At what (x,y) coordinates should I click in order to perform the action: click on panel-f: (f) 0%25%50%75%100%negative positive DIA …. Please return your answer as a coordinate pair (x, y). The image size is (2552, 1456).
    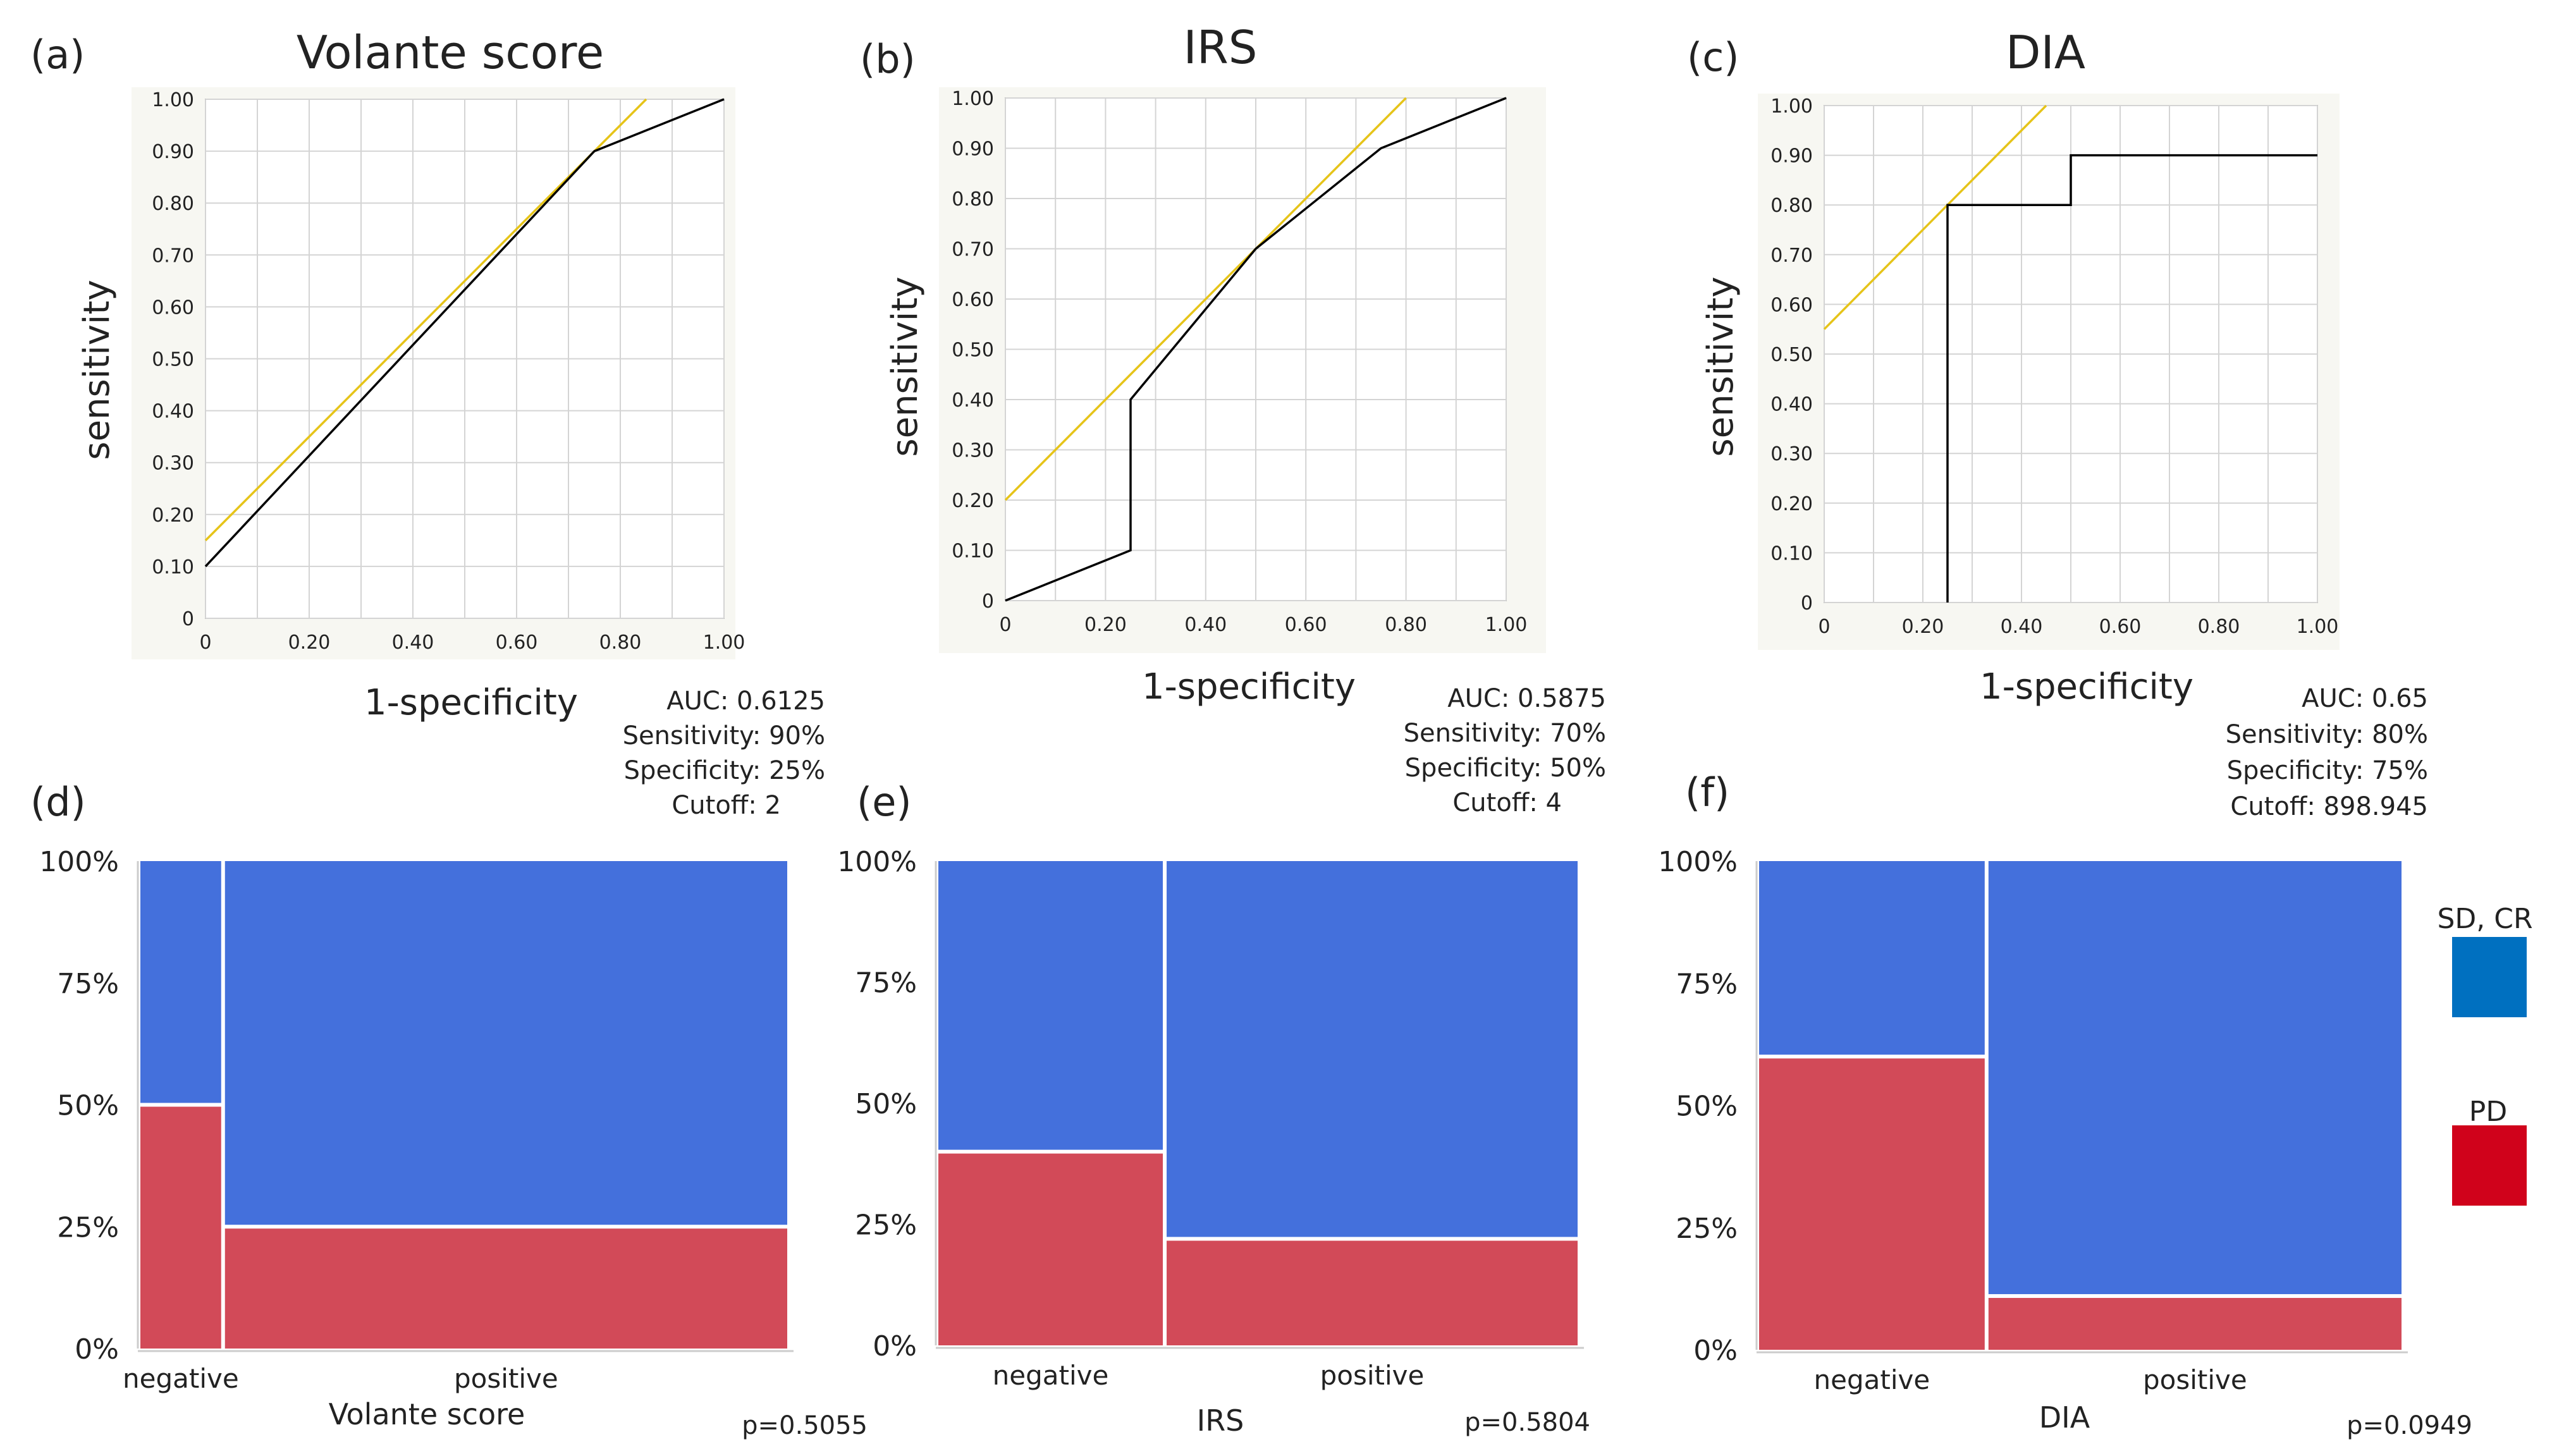
    Looking at the image, I should click on (2065, 1104).